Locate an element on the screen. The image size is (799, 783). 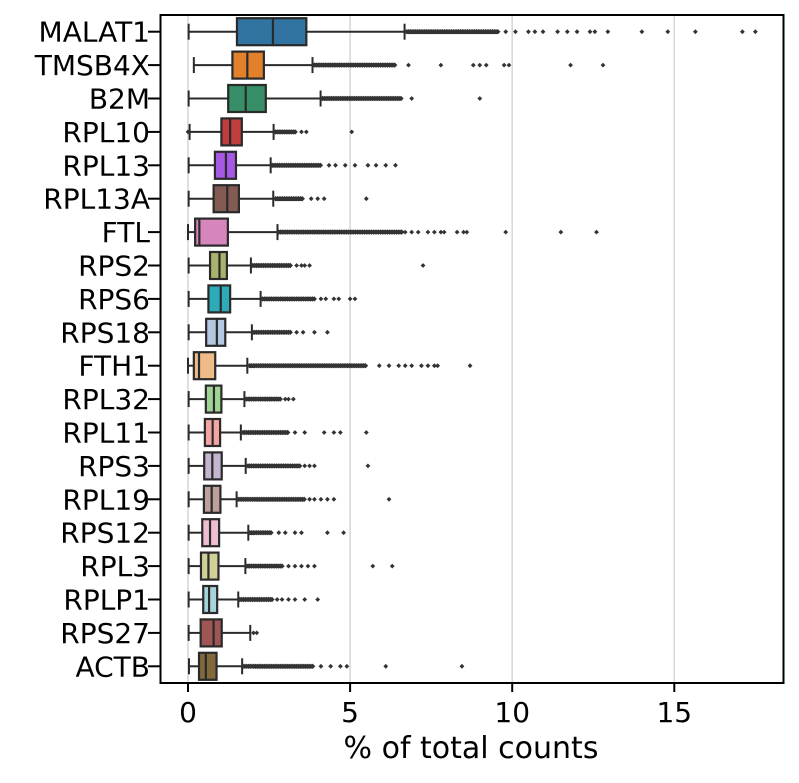
box-RPS6 is located at coordinates (219, 299).